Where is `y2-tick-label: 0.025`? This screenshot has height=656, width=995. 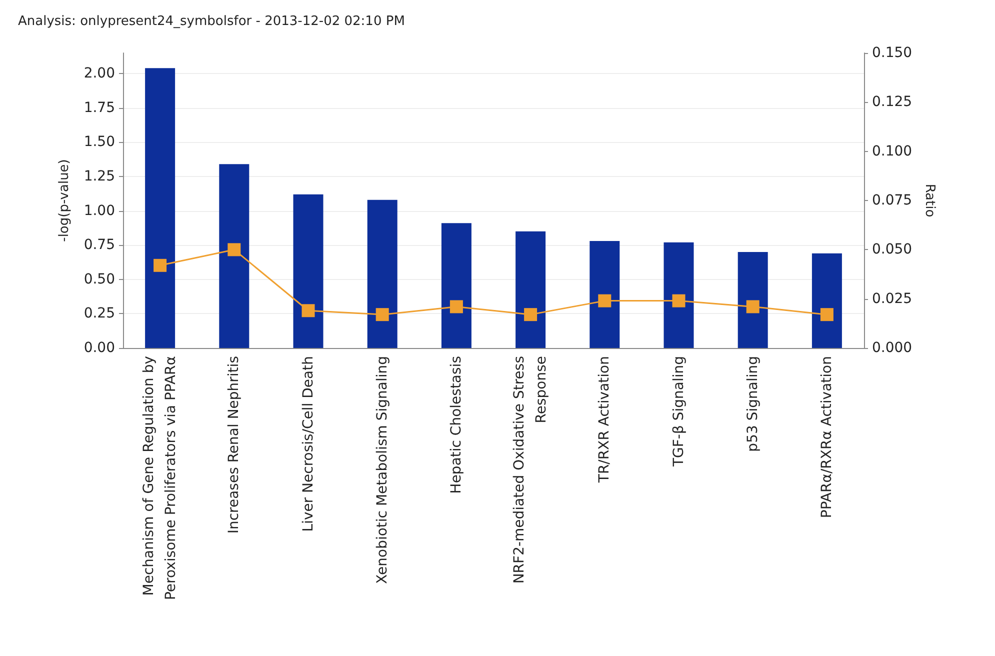
y2-tick-label: 0.025 is located at coordinates (892, 298).